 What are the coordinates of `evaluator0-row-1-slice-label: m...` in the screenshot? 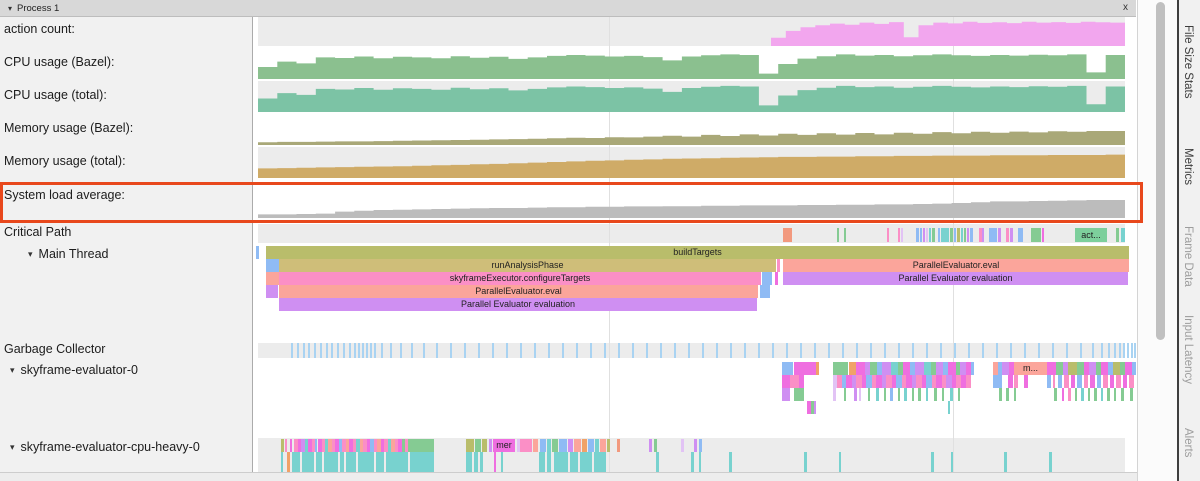 It's located at (1030, 368).